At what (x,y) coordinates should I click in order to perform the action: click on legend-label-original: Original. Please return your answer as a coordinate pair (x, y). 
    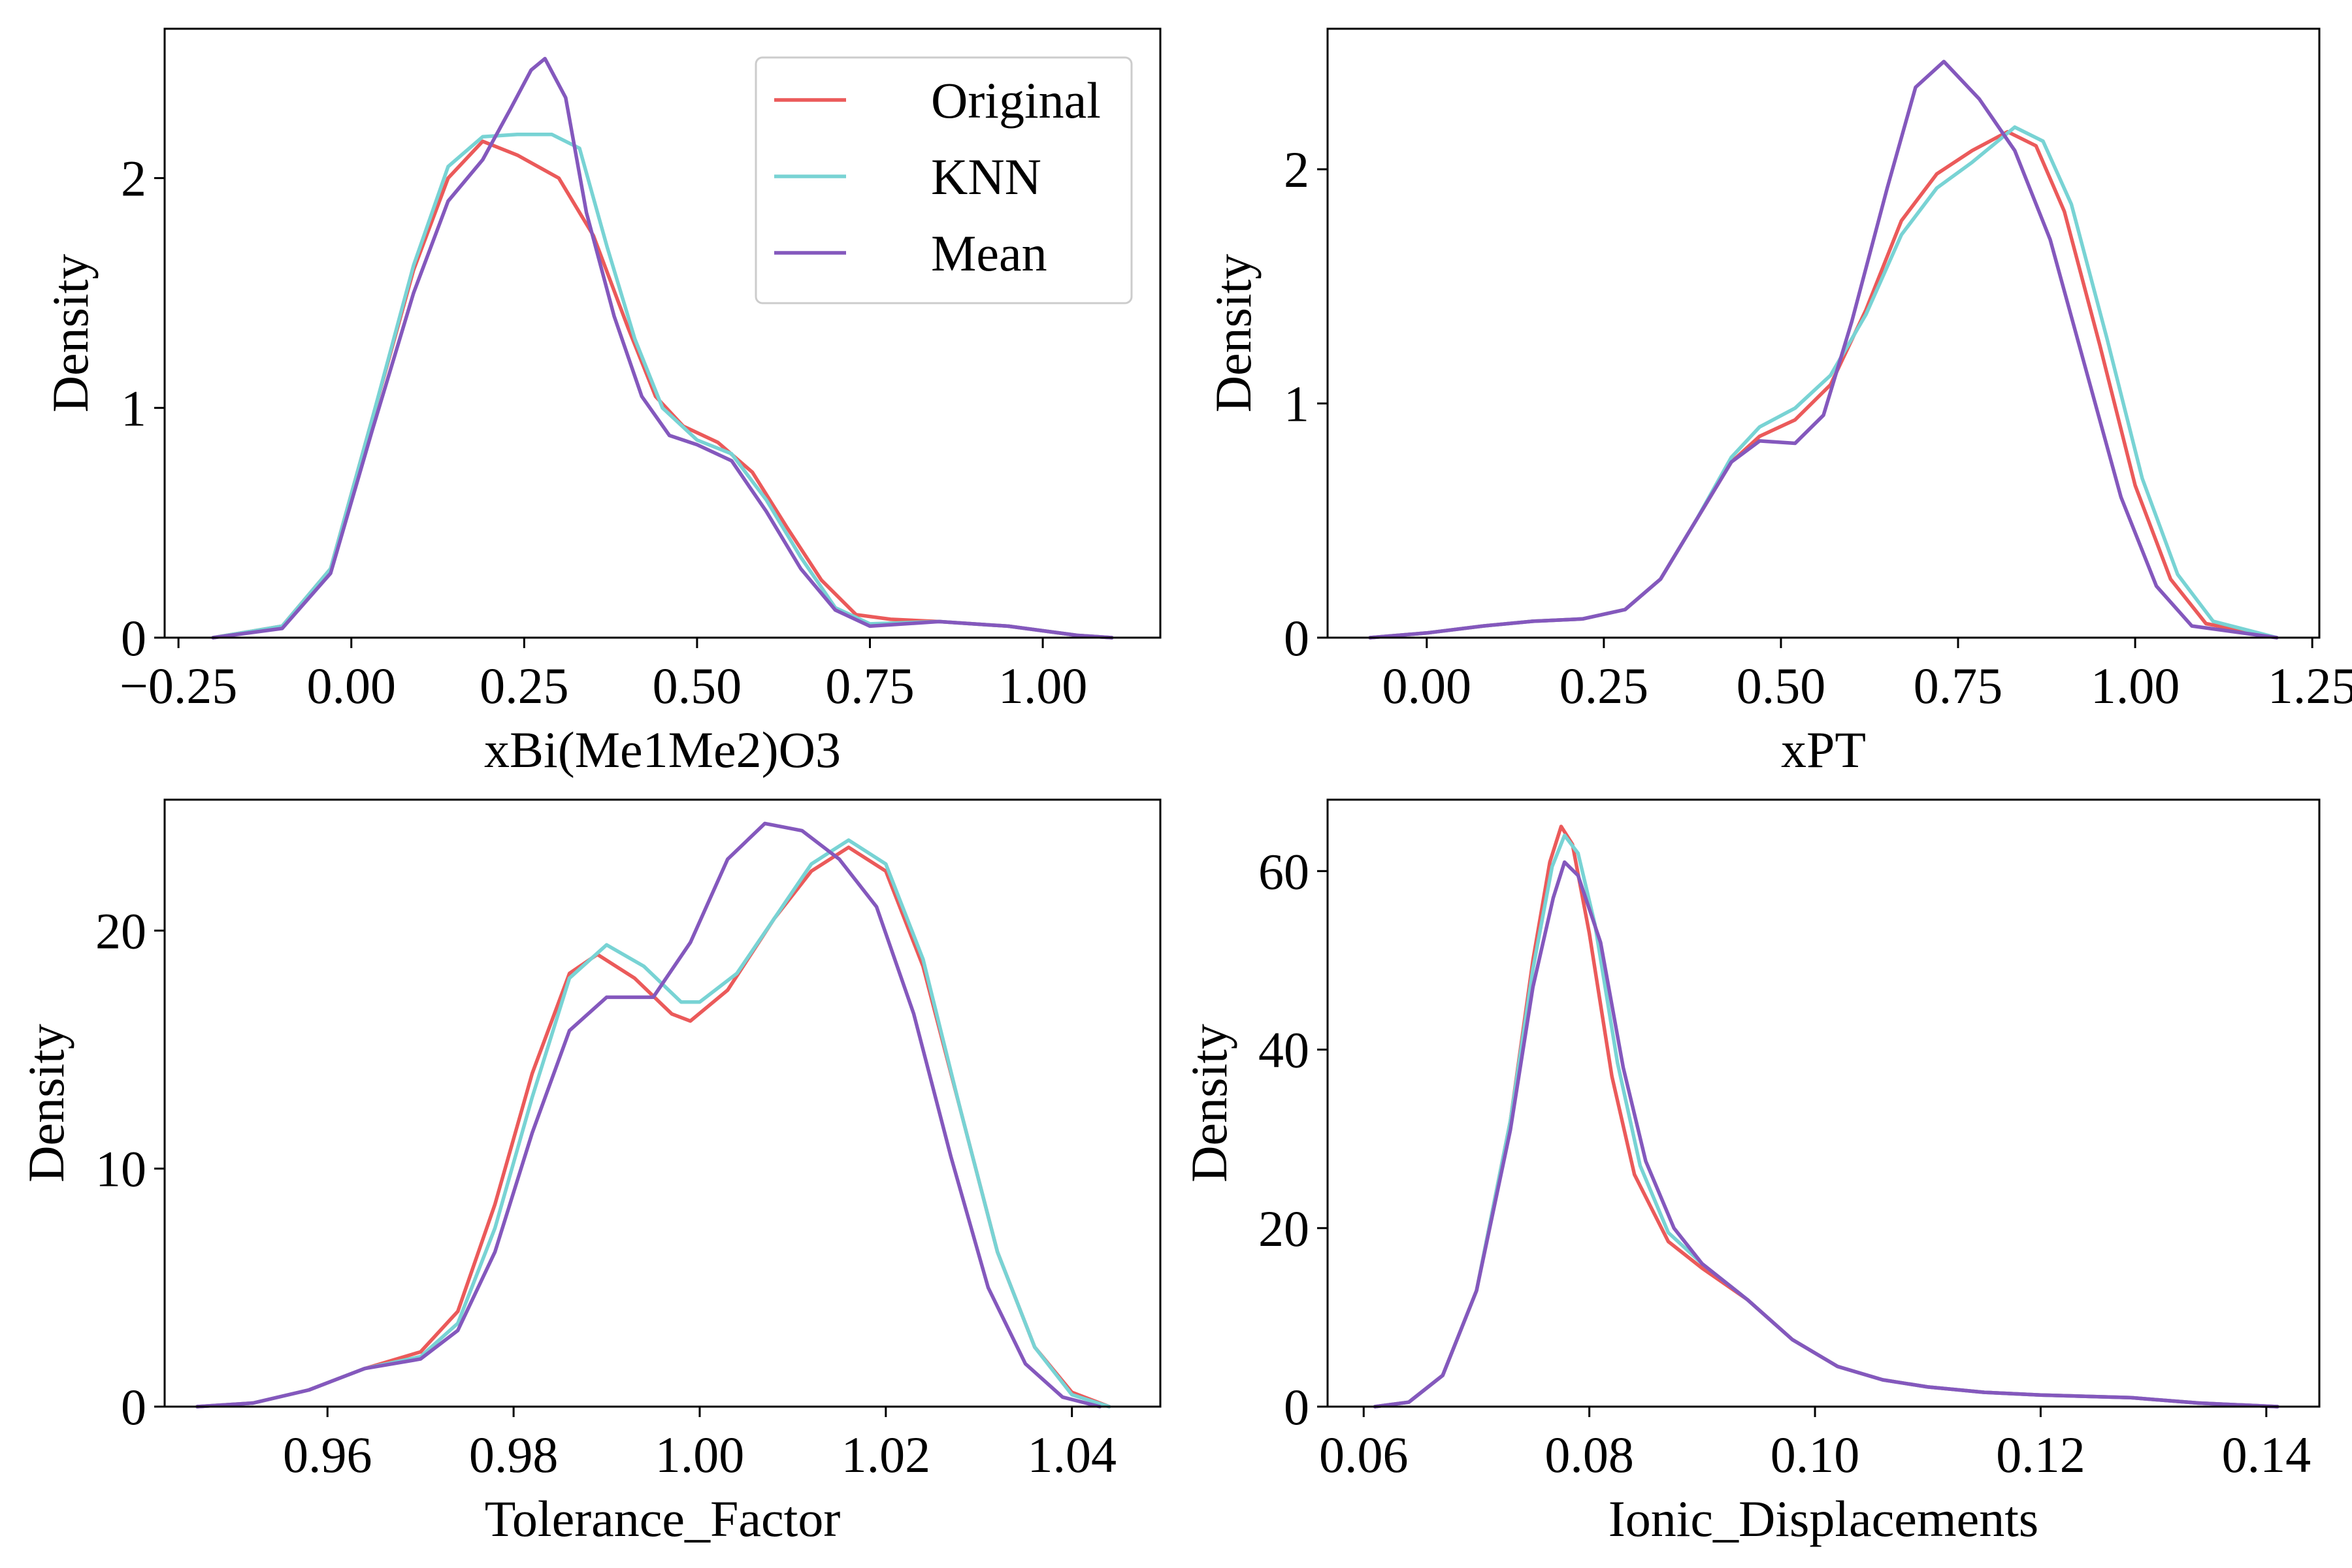
    Looking at the image, I should click on (1016, 100).